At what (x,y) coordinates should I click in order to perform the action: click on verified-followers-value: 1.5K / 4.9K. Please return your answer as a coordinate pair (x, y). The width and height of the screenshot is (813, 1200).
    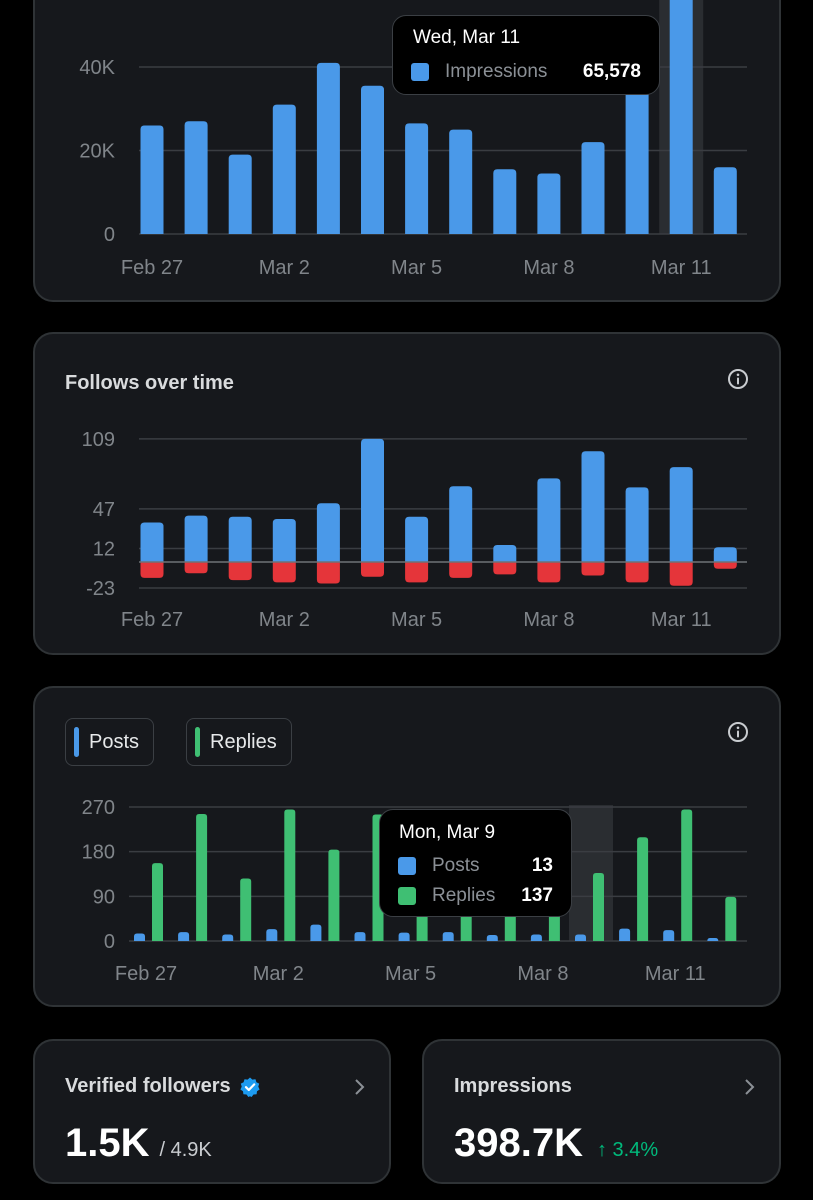
    Looking at the image, I should click on (138, 1143).